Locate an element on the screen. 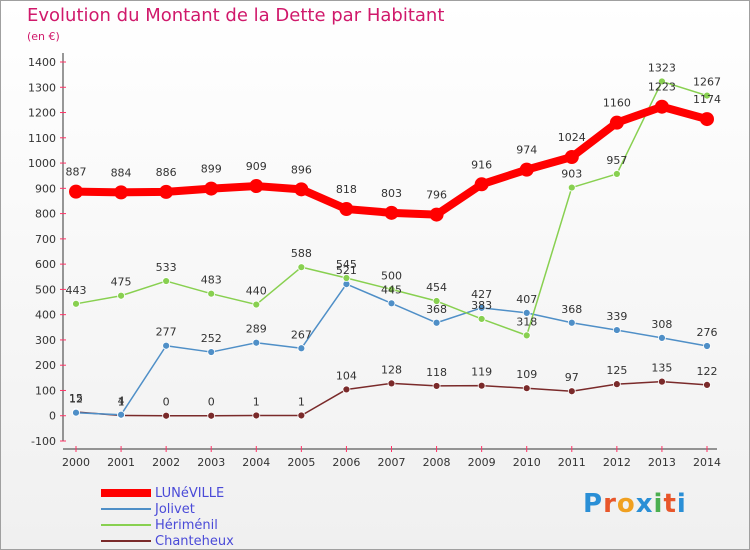 Image resolution: width=750 pixels, height=550 pixels. data-label: 483 is located at coordinates (211, 280).